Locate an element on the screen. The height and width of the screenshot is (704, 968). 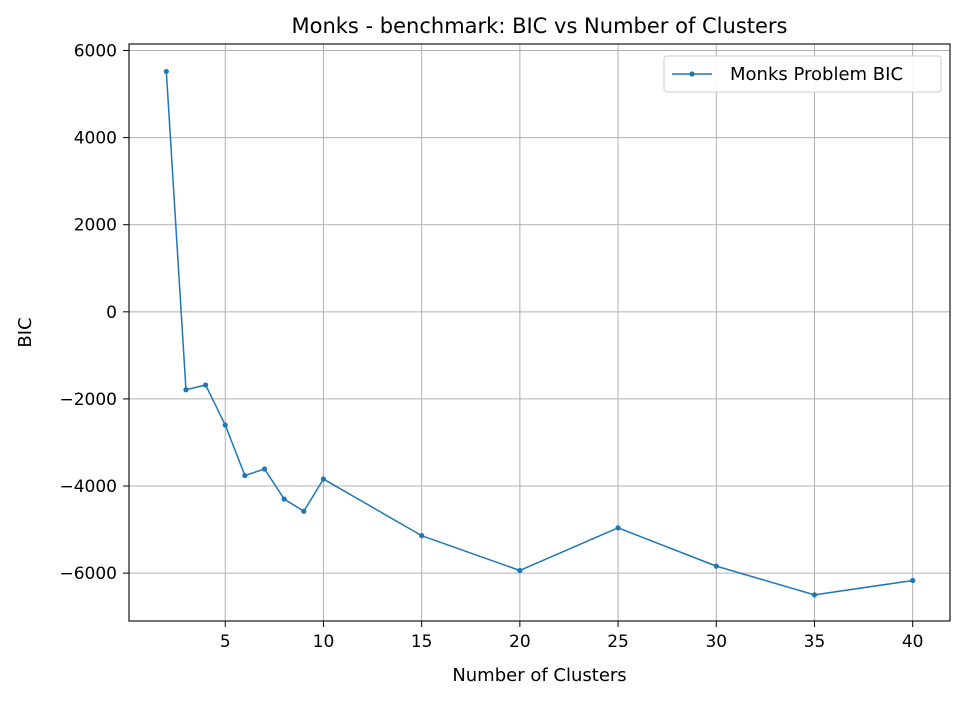
x-tick-label: 40 is located at coordinates (913, 642).